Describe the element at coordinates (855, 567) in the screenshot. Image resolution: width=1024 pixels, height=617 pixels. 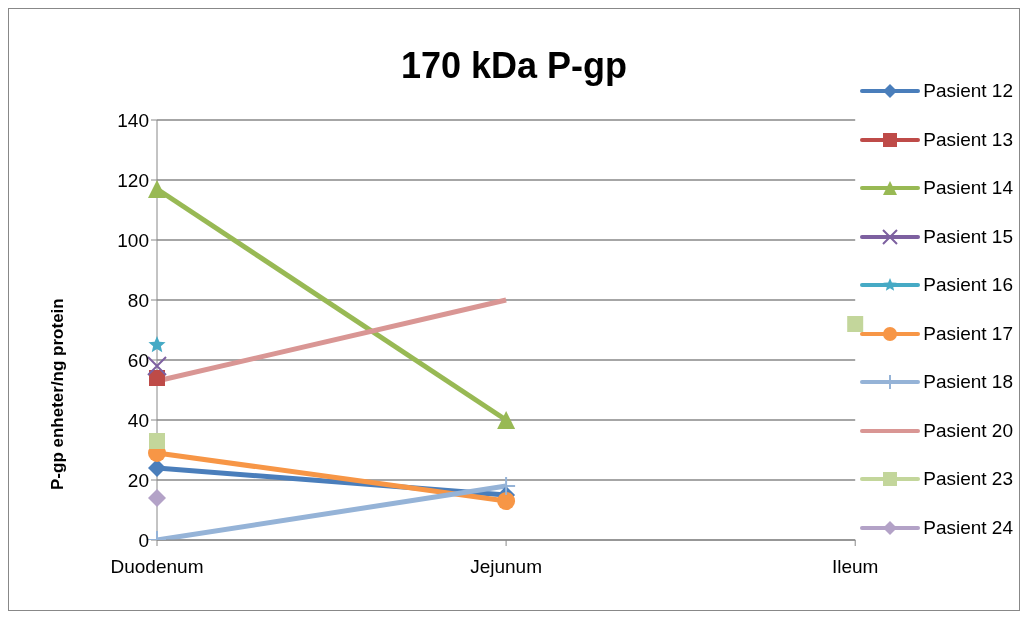
I see `x-tick-label: Ileum` at that location.